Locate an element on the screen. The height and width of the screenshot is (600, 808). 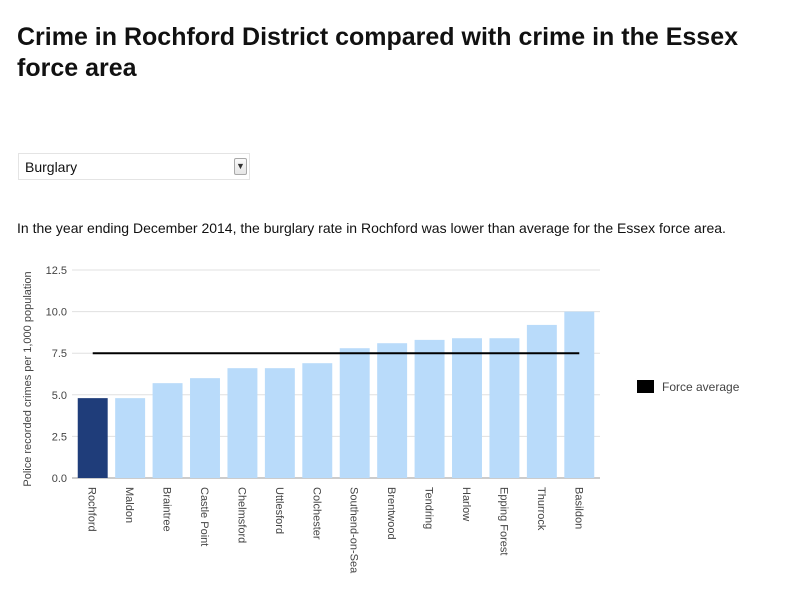
y-tick-label: 2.5 is located at coordinates (59, 437).